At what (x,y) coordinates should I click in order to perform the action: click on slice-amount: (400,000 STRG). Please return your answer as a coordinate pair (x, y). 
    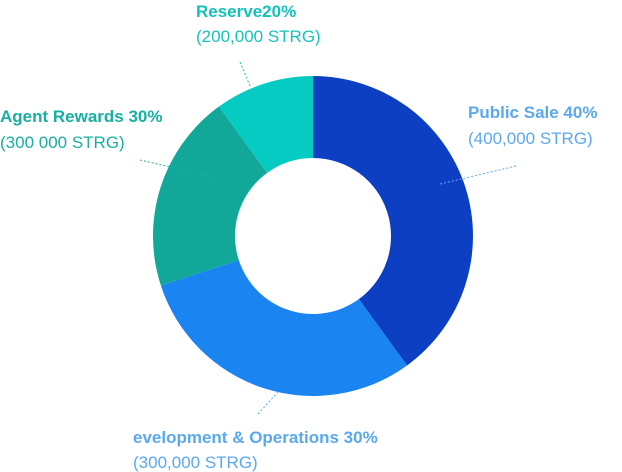
    Looking at the image, I should click on (530, 138).